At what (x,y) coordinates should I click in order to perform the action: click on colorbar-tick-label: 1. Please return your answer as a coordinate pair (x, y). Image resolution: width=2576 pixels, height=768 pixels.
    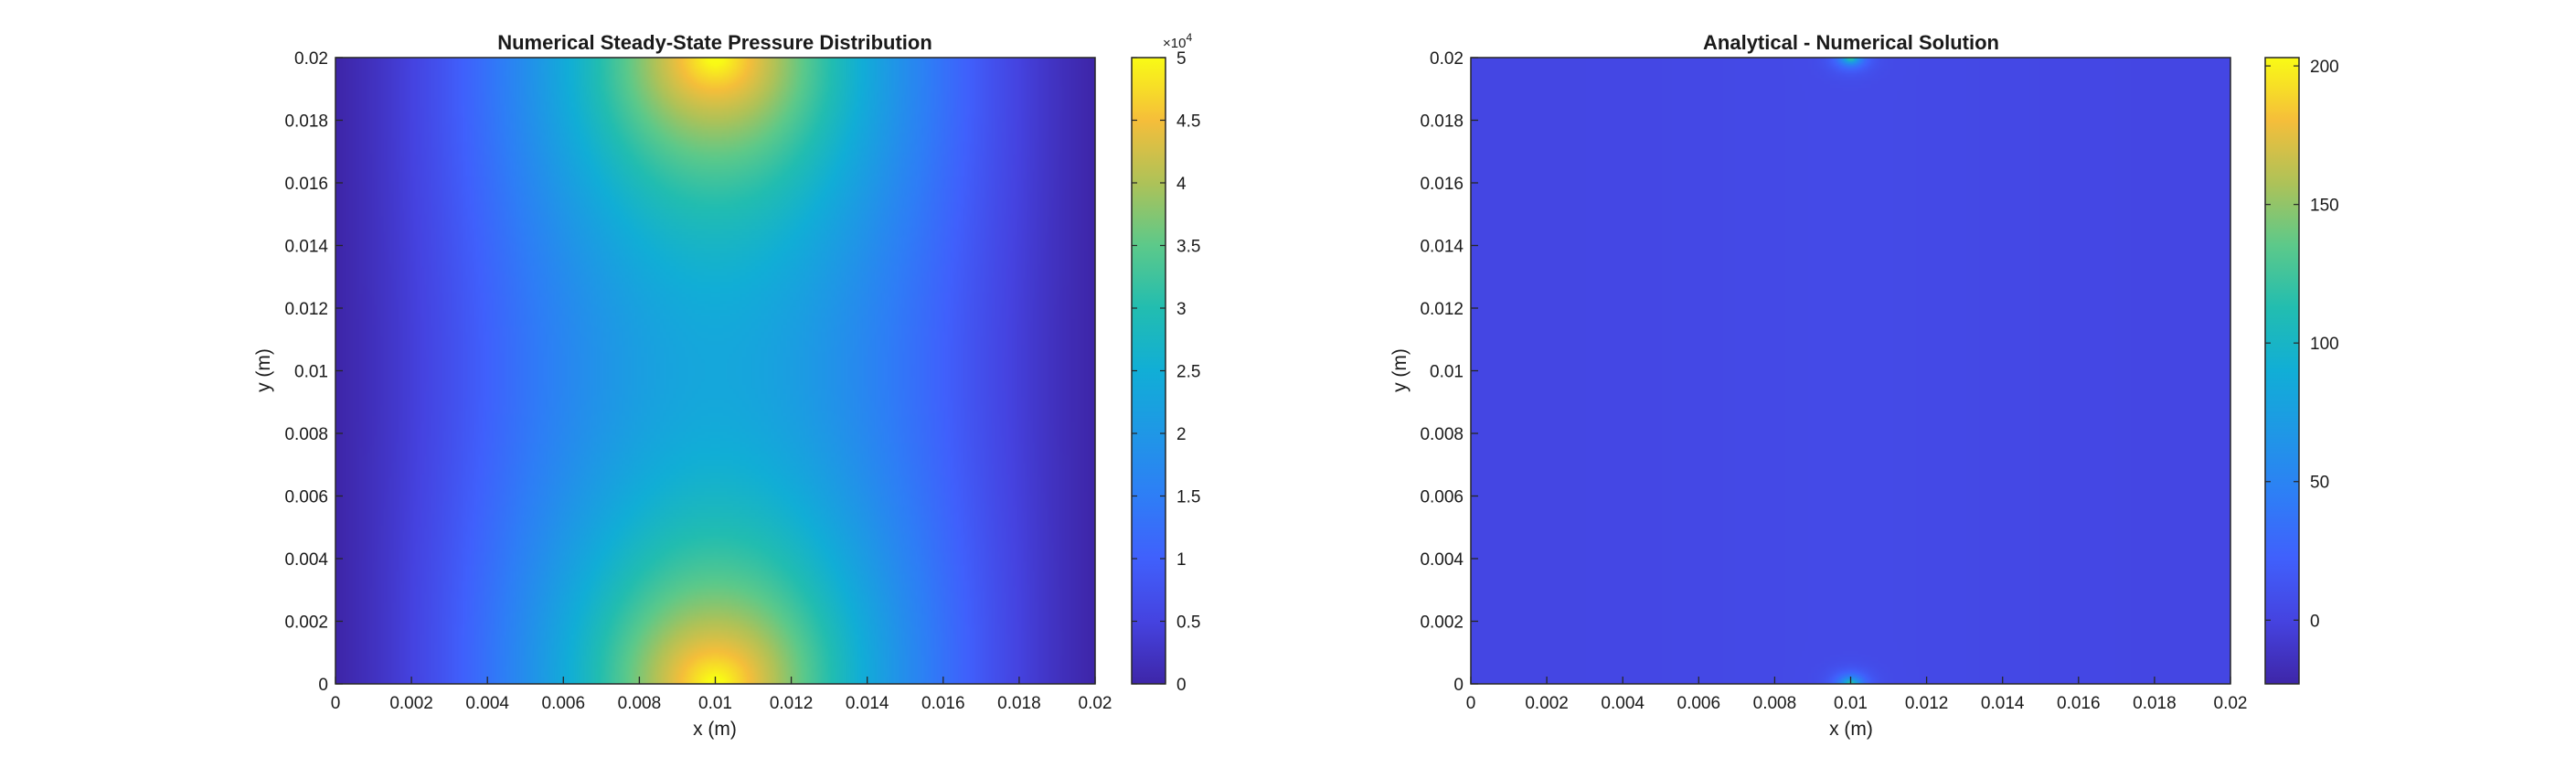
    Looking at the image, I should click on (1181, 560).